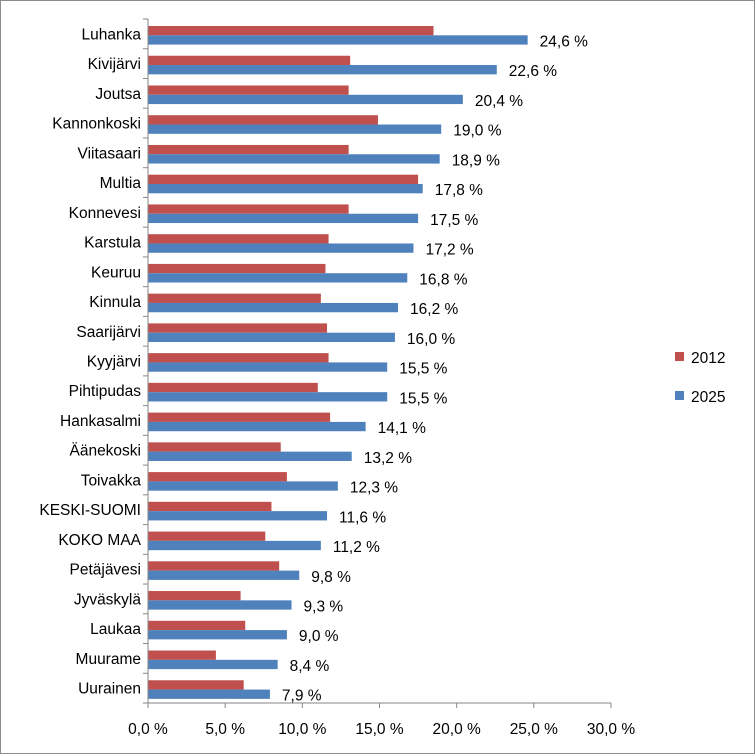 The image size is (755, 754). Describe the element at coordinates (423, 398) in the screenshot. I see `data-label: 15,5 %` at that location.